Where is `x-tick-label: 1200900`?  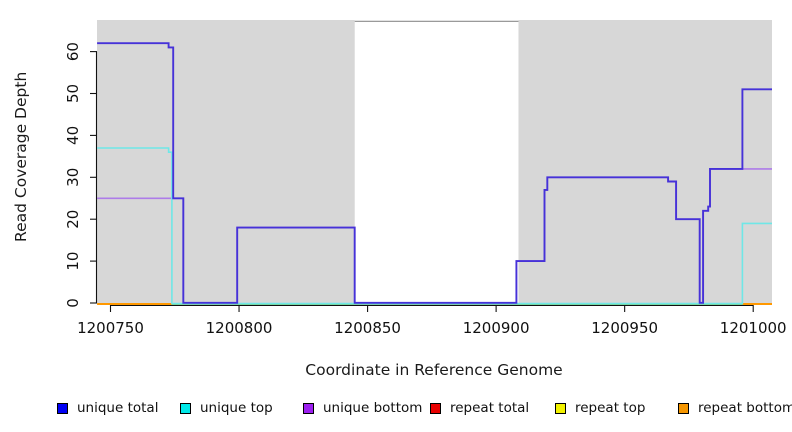
x-tick-label: 1200900 is located at coordinates (496, 328).